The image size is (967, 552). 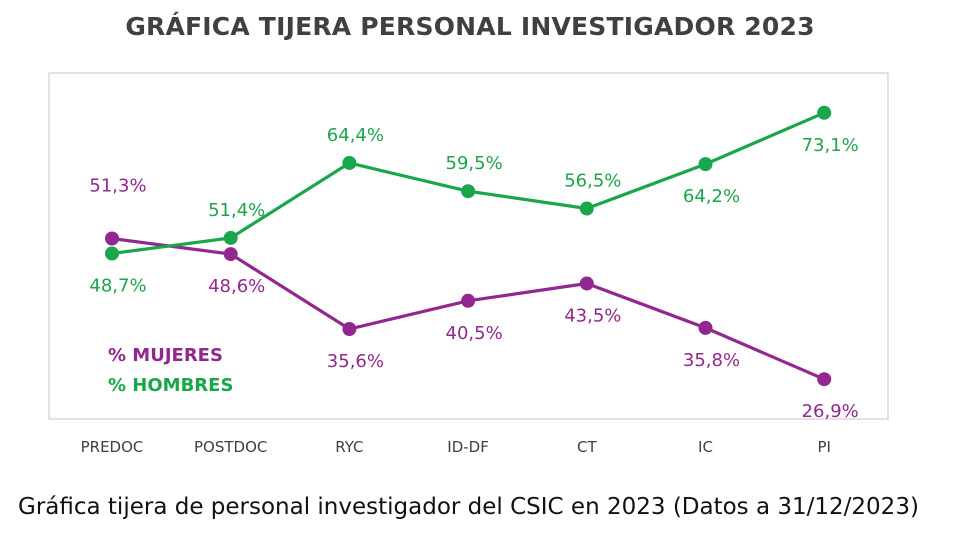 I want to click on data-point-mujeres-pi, so click(x=824, y=379).